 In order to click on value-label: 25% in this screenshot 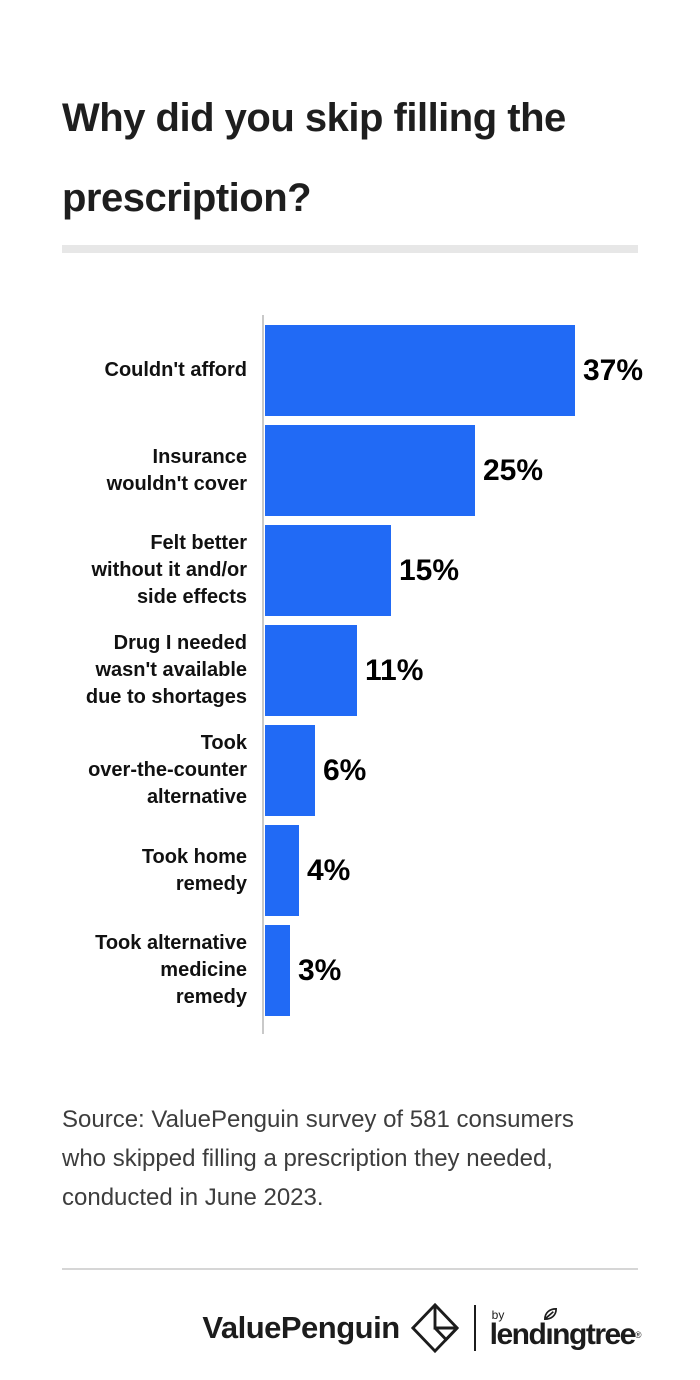, I will do `click(513, 470)`.